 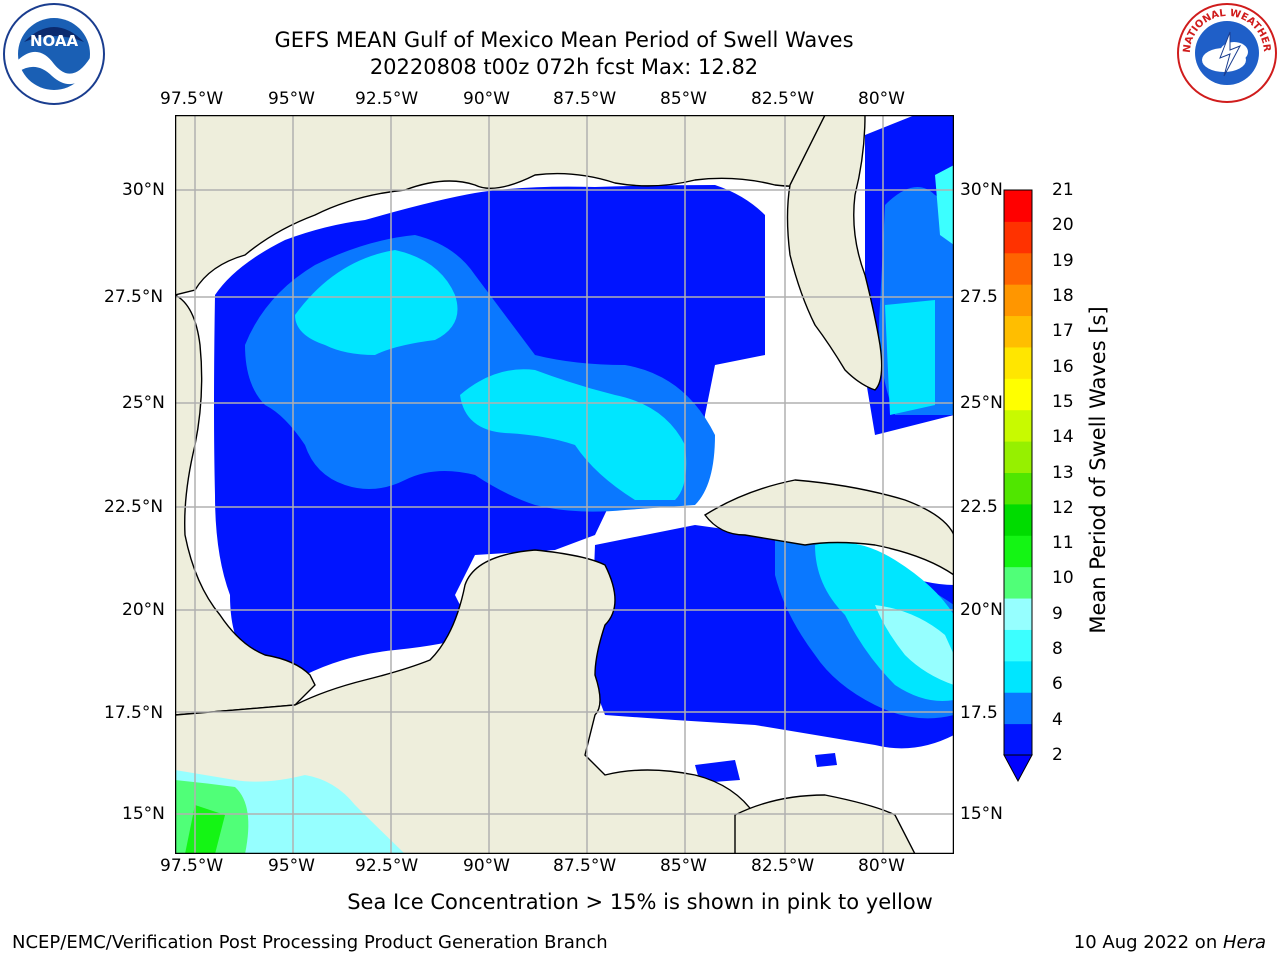 What do you see at coordinates (1057, 755) in the screenshot?
I see `colorbar-tick-label: 2` at bounding box center [1057, 755].